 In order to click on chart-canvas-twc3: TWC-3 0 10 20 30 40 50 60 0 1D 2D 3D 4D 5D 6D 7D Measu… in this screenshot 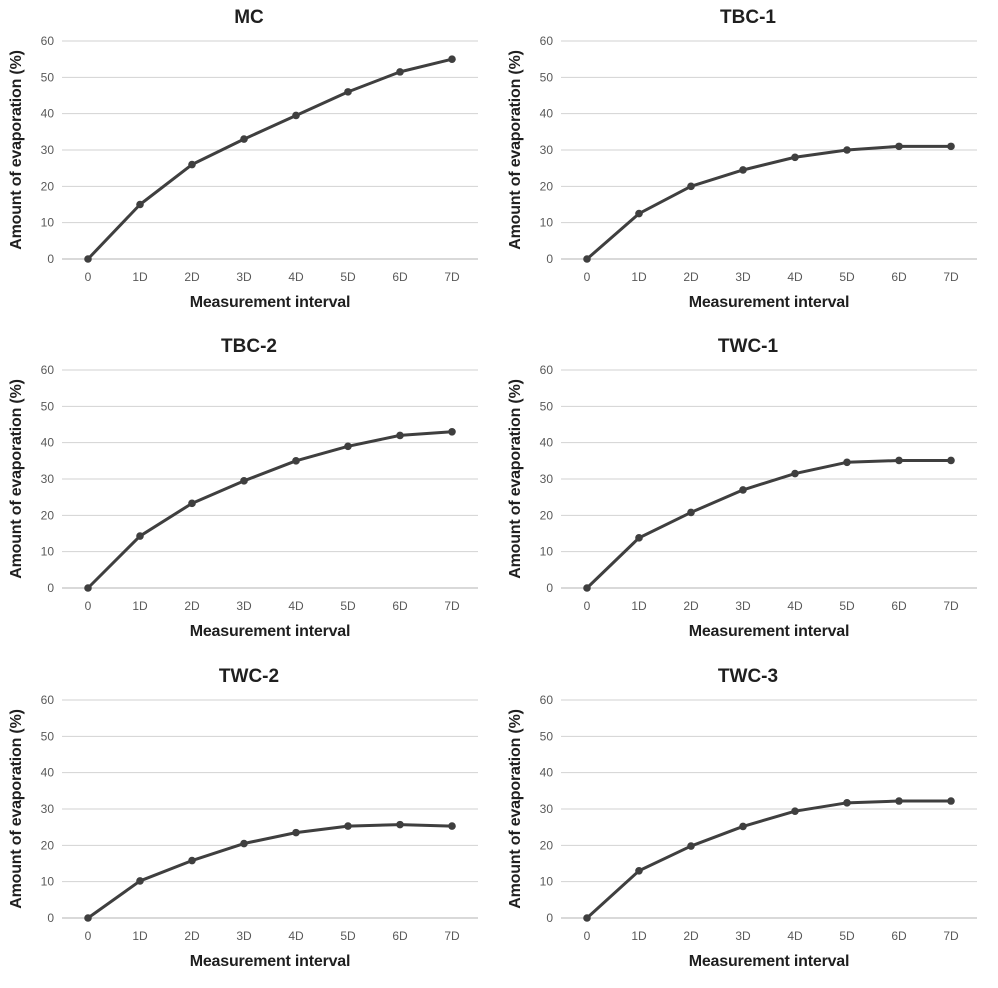, I will do `click(742, 818)`.